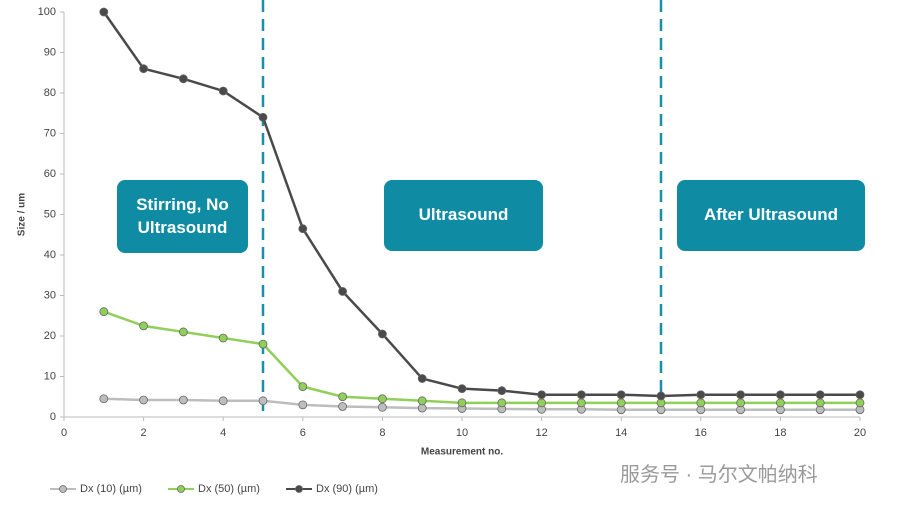  I want to click on y-tick-label: 50, so click(50, 214).